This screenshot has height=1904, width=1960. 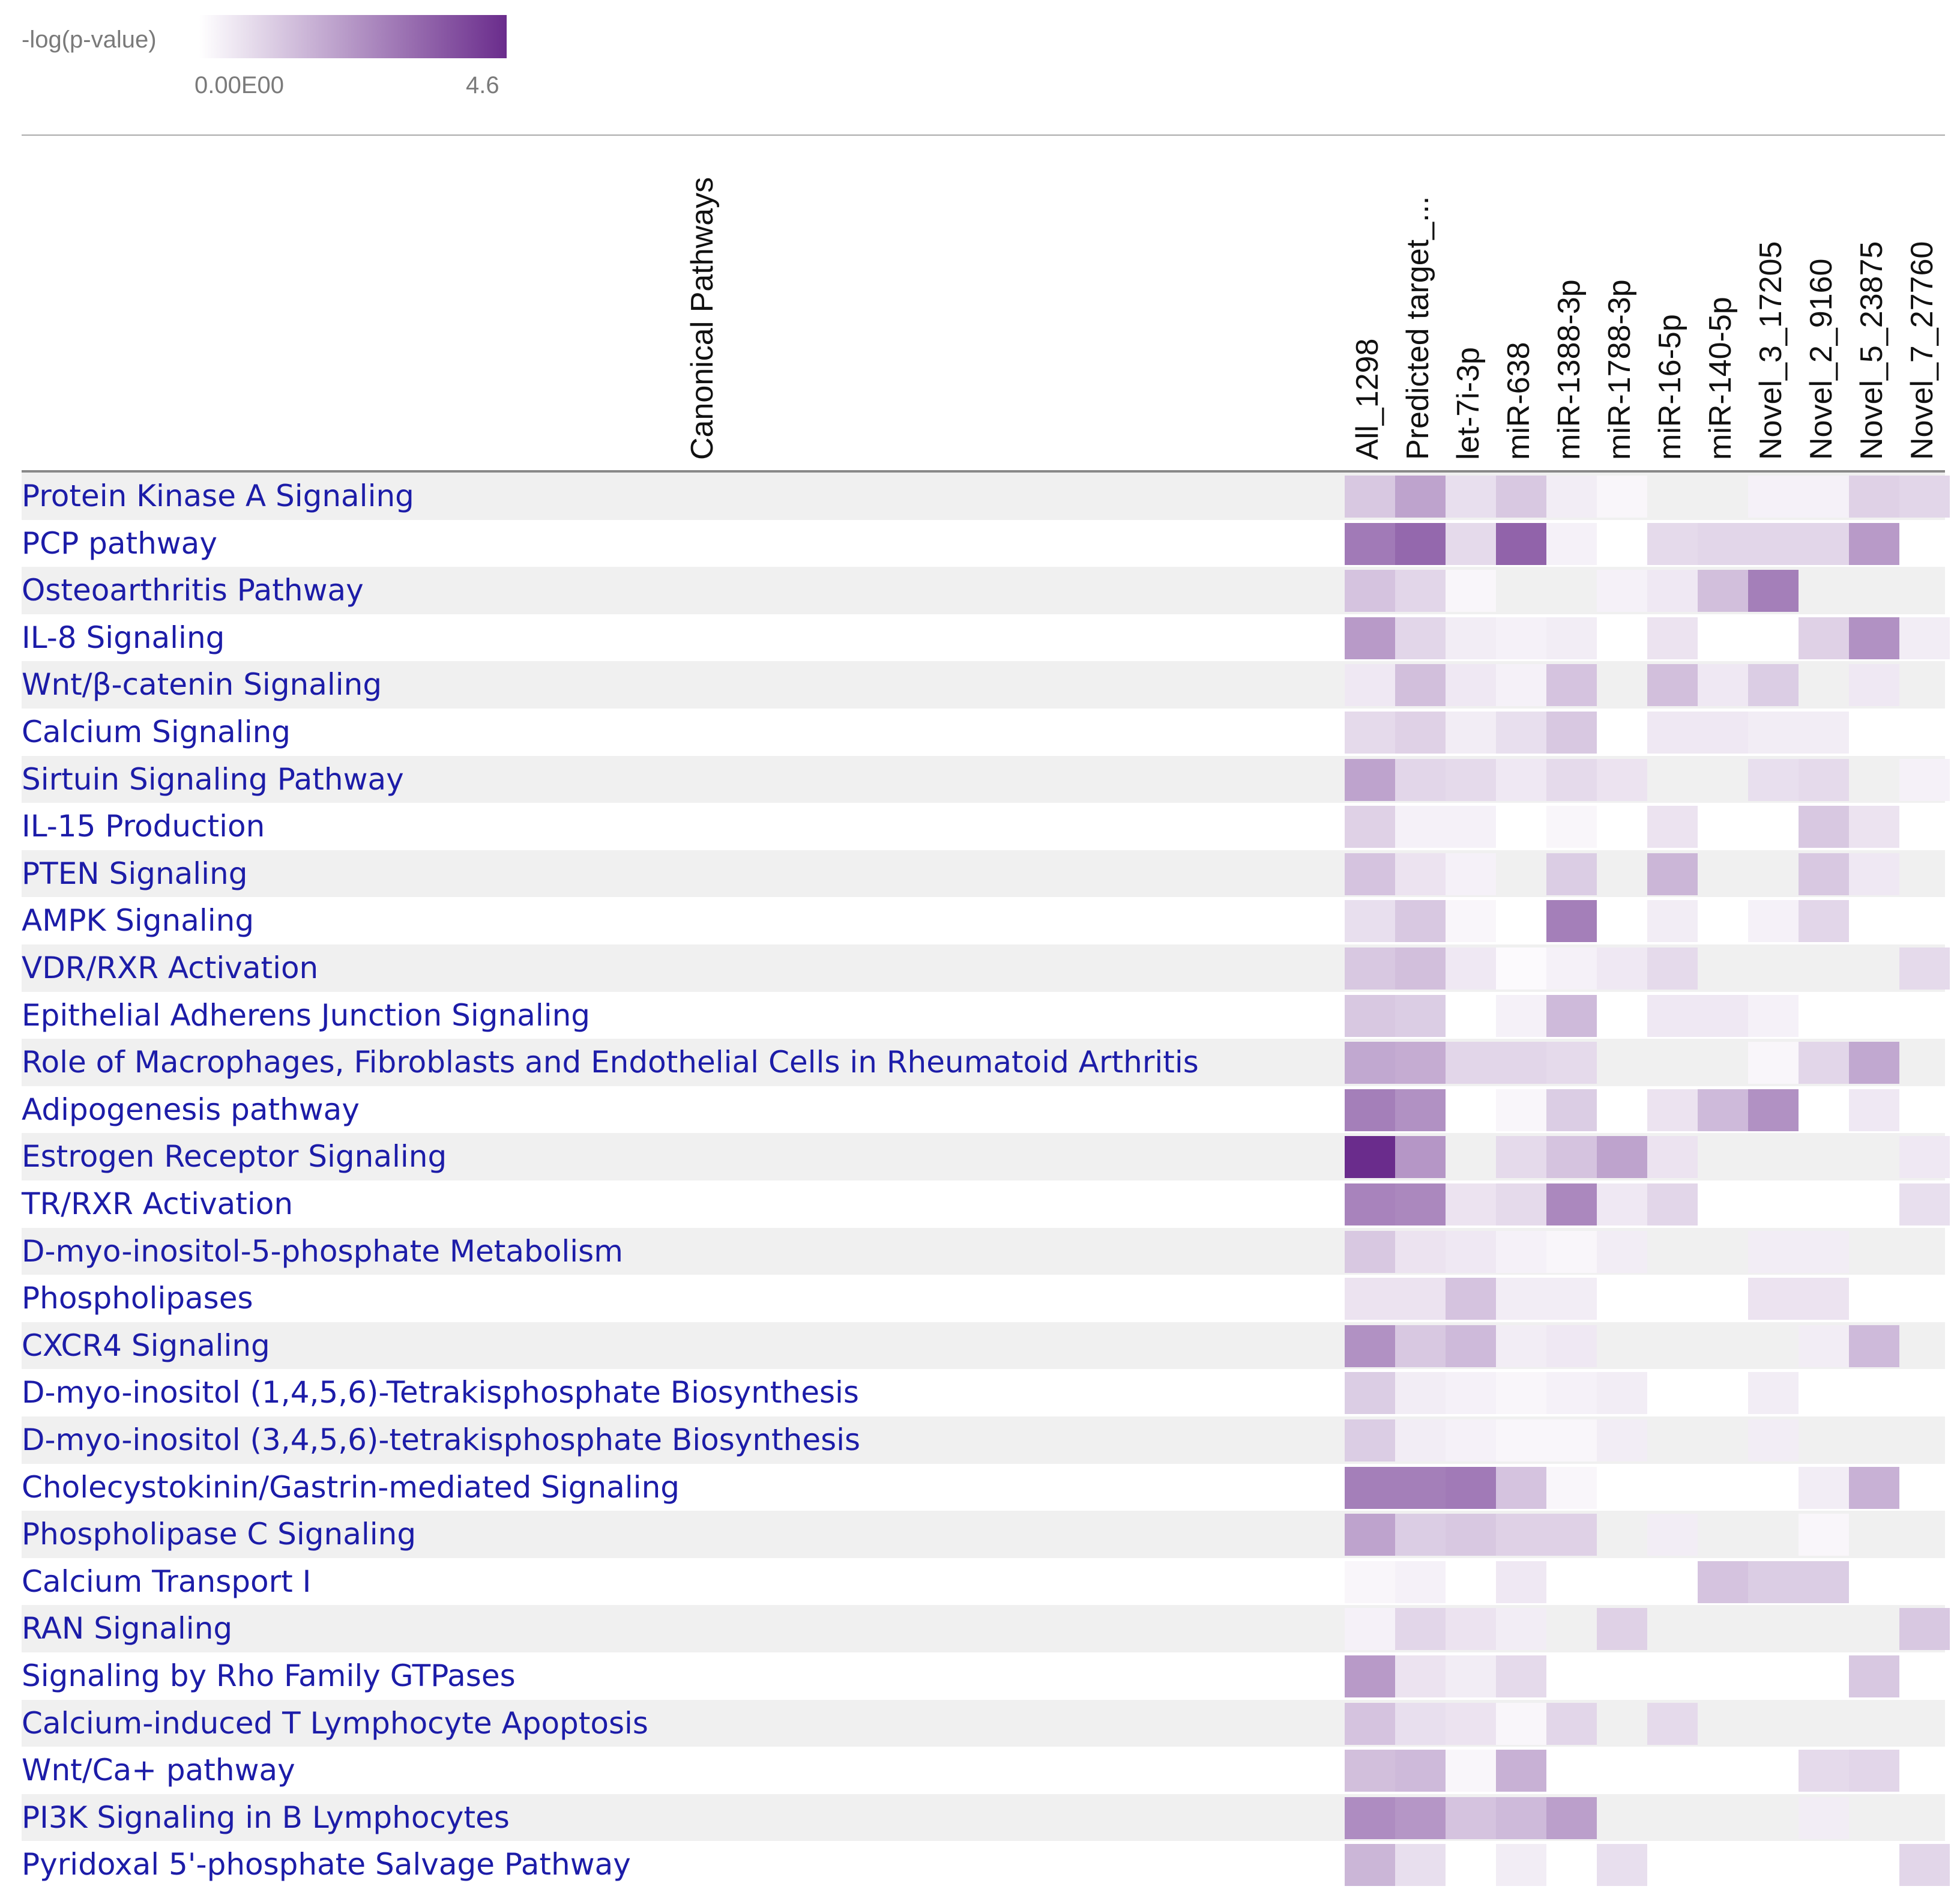 What do you see at coordinates (266, 1817) in the screenshot?
I see `pathway-link: PI3K Signaling in B Lymphocytes` at bounding box center [266, 1817].